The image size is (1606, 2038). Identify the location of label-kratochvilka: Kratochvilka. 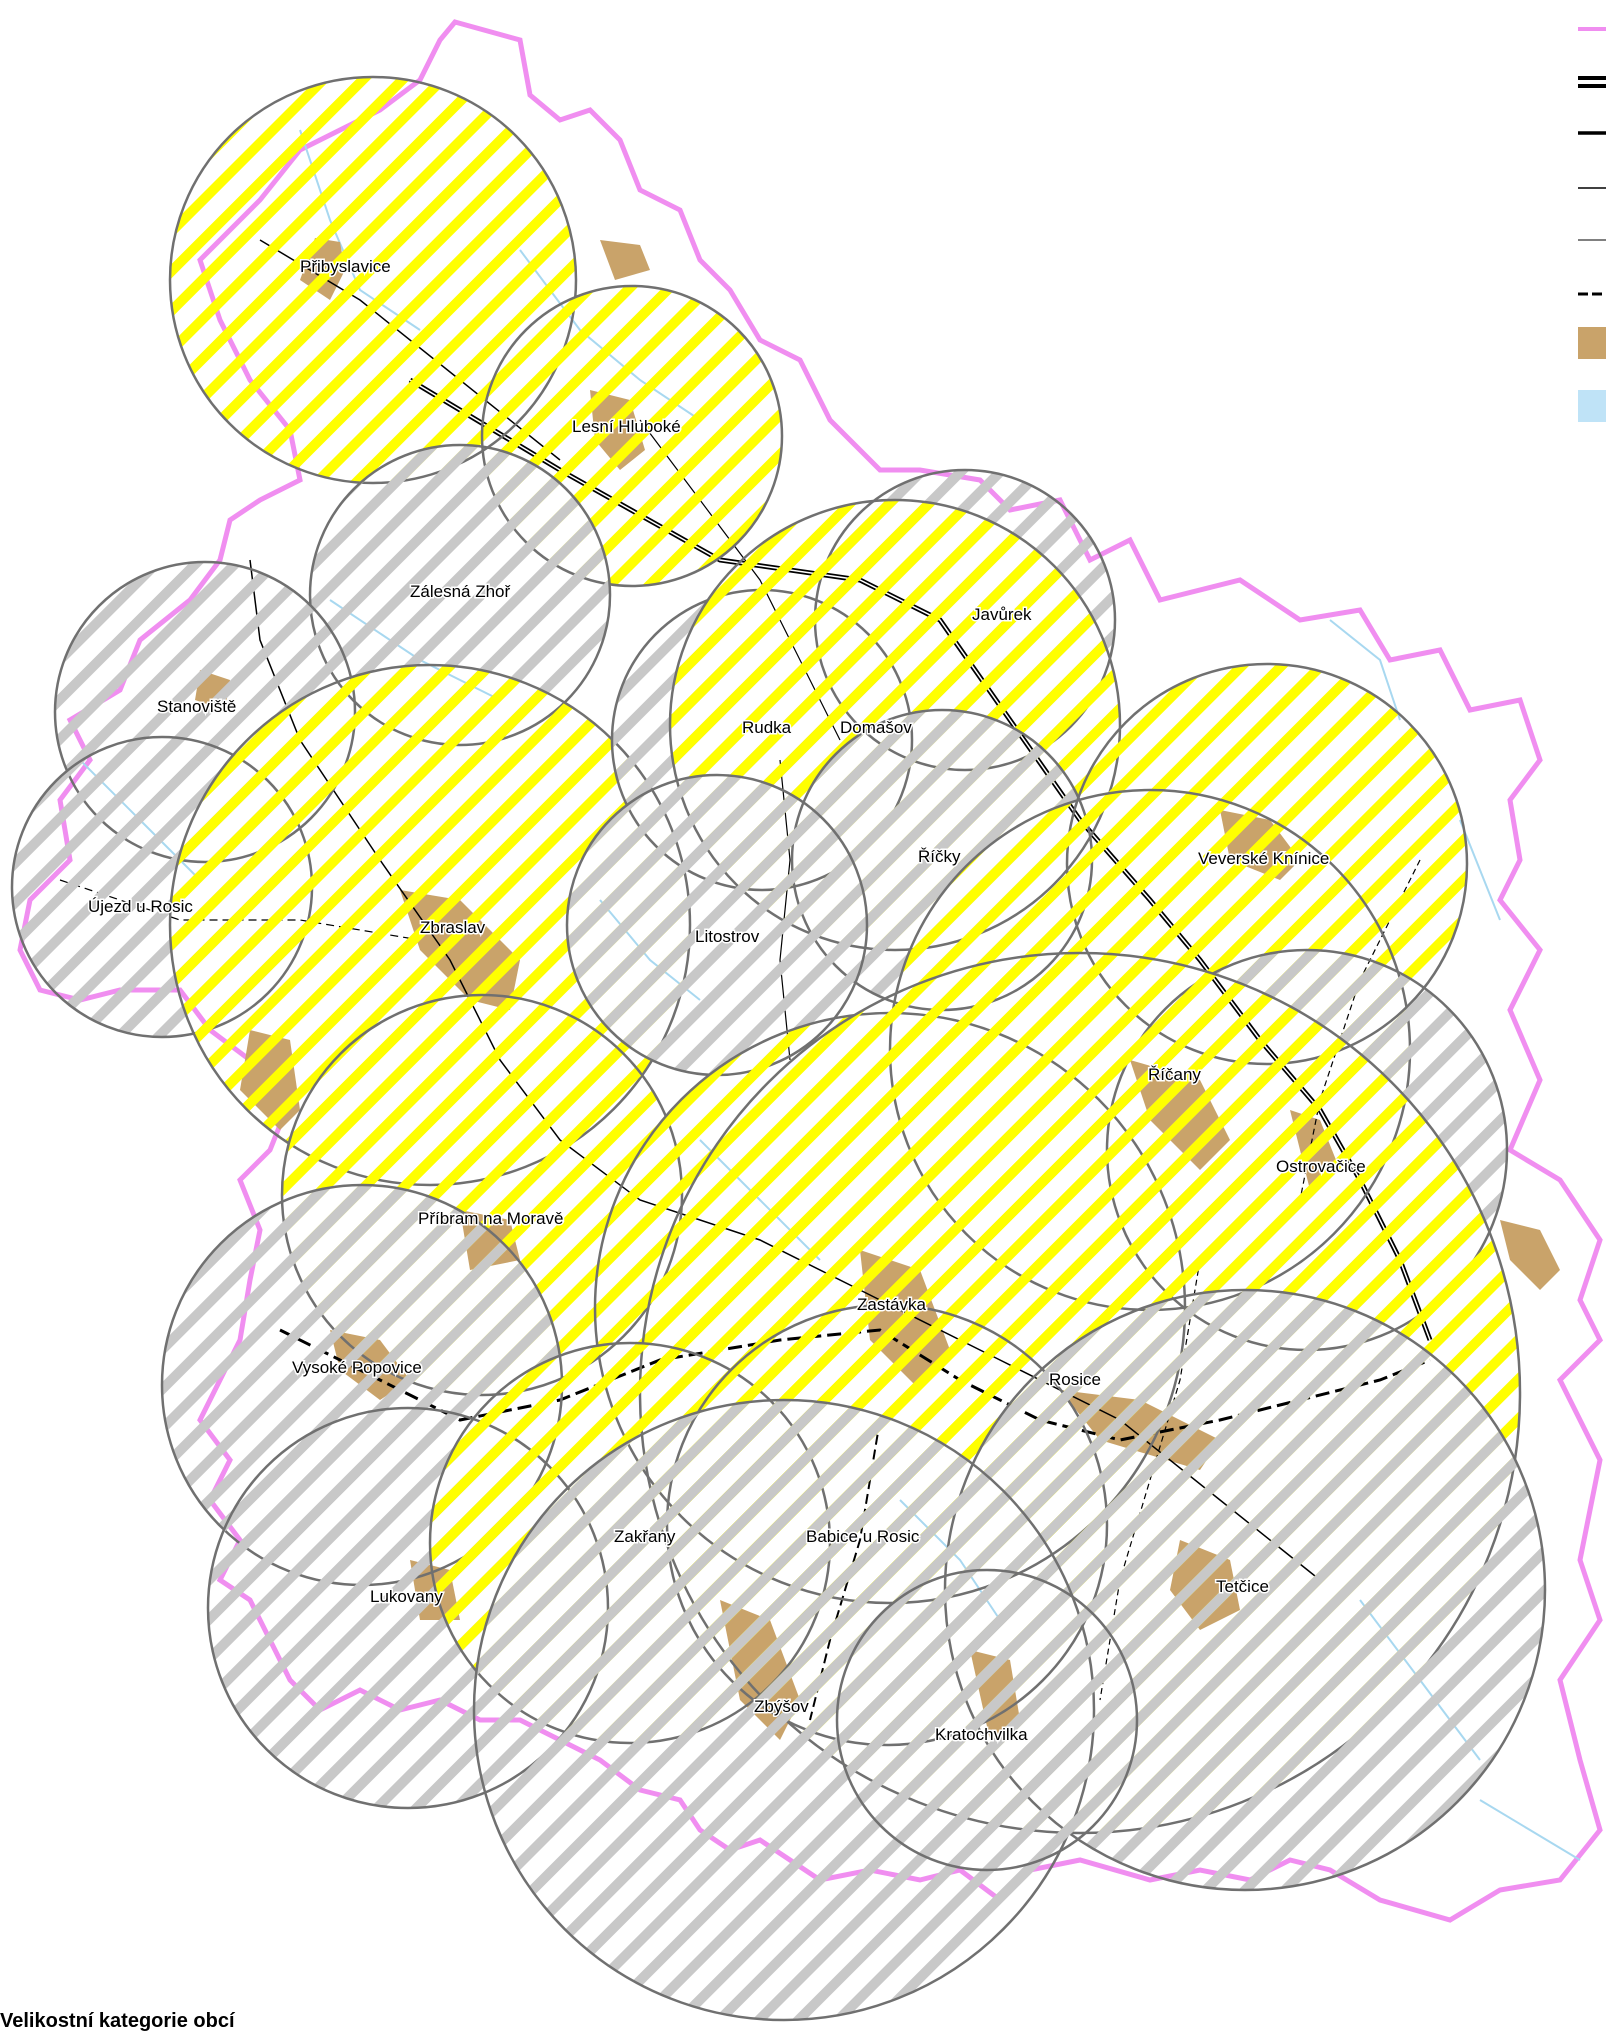
(981, 1734).